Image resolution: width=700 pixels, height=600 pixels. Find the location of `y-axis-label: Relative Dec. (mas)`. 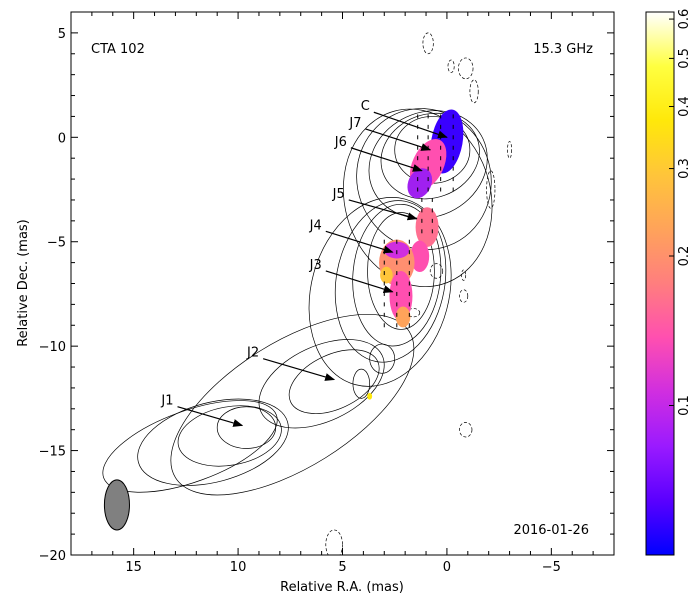

y-axis-label: Relative Dec. (mas) is located at coordinates (23, 283).